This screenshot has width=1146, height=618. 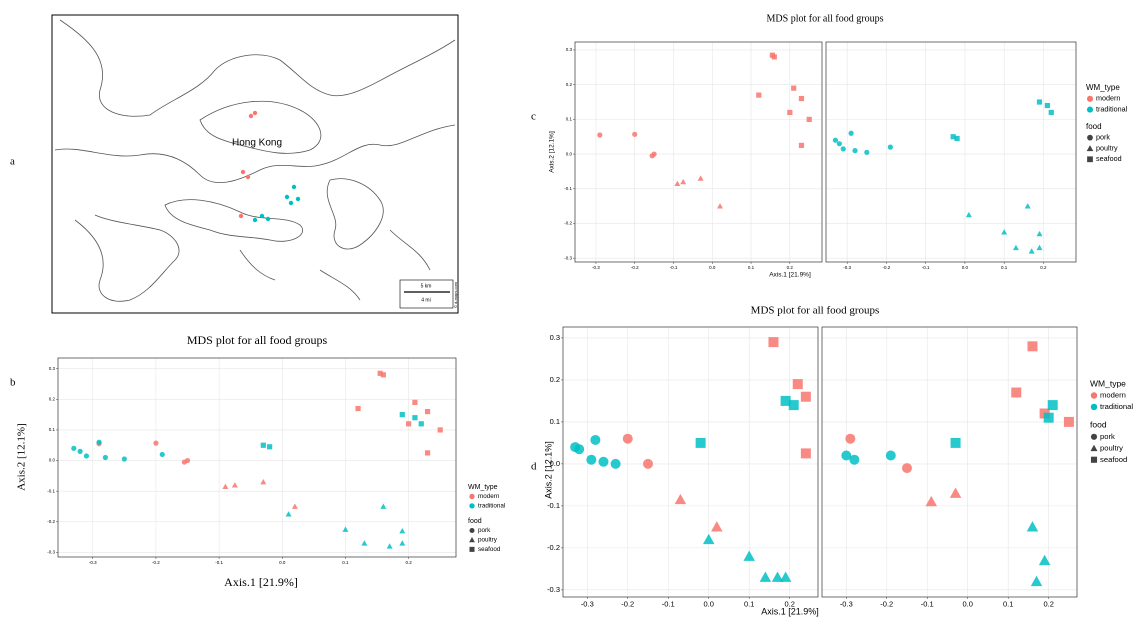 What do you see at coordinates (260, 127) in the screenshot?
I see `coastline` at bounding box center [260, 127].